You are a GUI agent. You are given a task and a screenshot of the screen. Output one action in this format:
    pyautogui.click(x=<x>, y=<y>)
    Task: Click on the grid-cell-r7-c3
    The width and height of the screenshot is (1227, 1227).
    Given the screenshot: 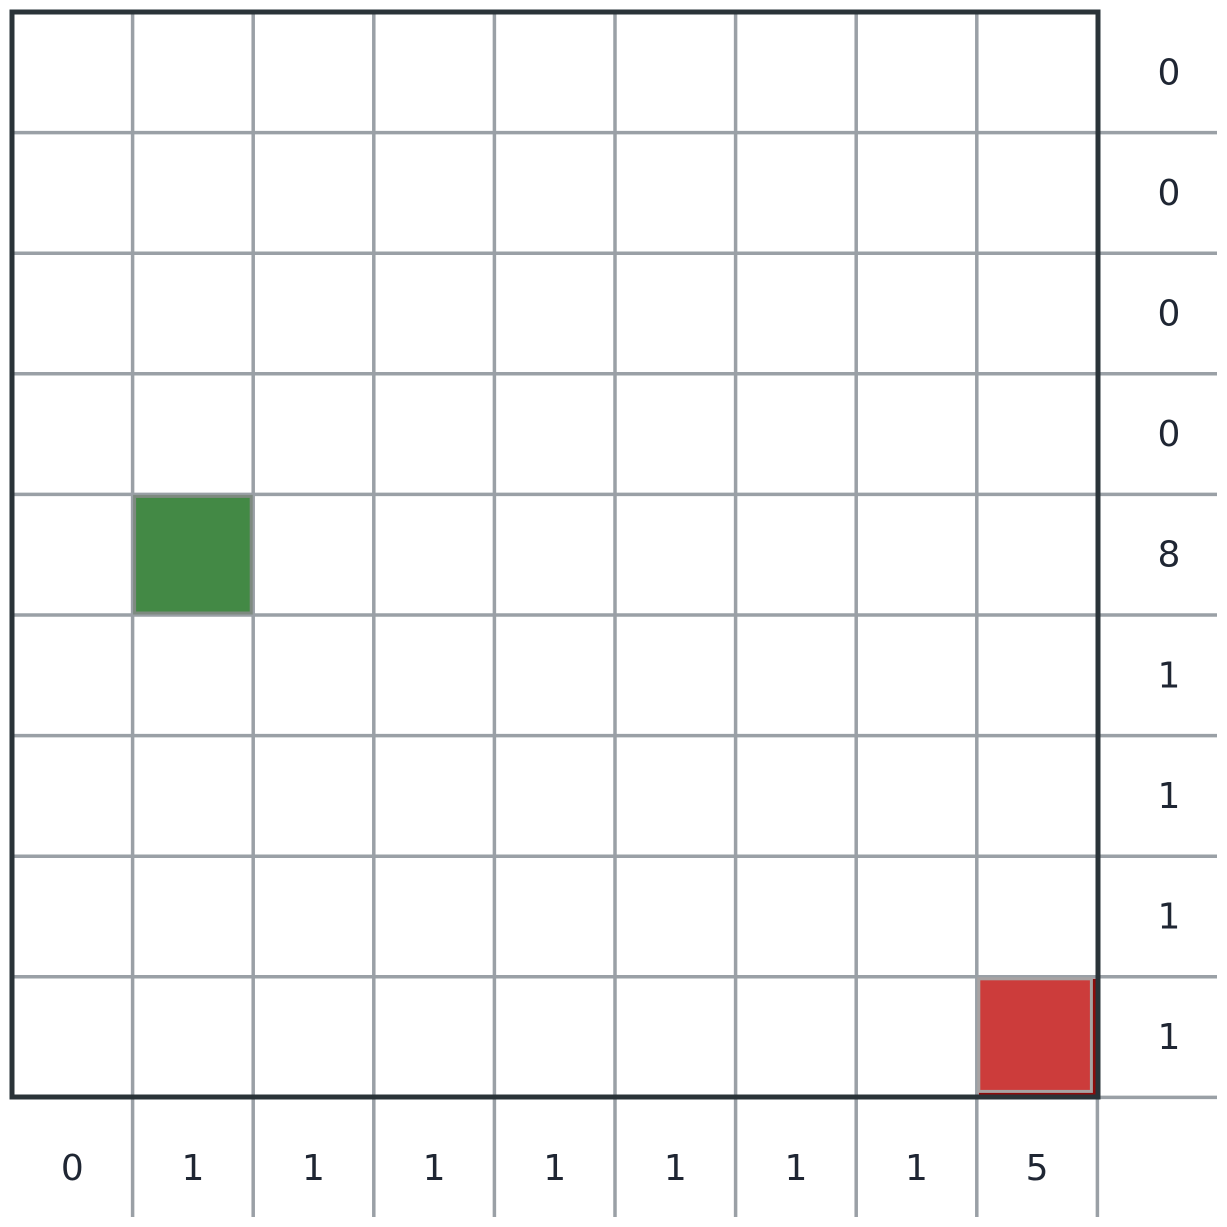 What is the action you would take?
    pyautogui.click(x=434, y=916)
    